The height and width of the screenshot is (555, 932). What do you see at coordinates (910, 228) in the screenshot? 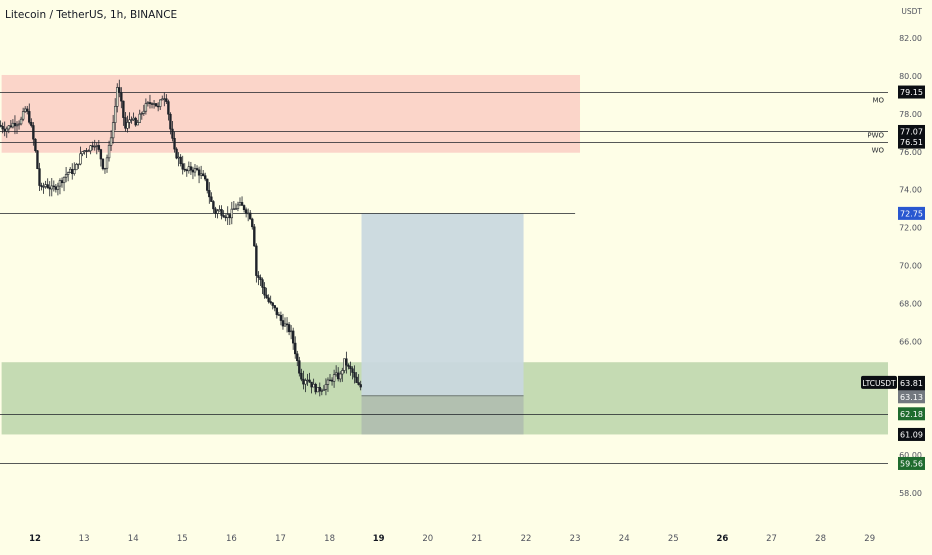
I see `y-tick-label: 72.00` at bounding box center [910, 228].